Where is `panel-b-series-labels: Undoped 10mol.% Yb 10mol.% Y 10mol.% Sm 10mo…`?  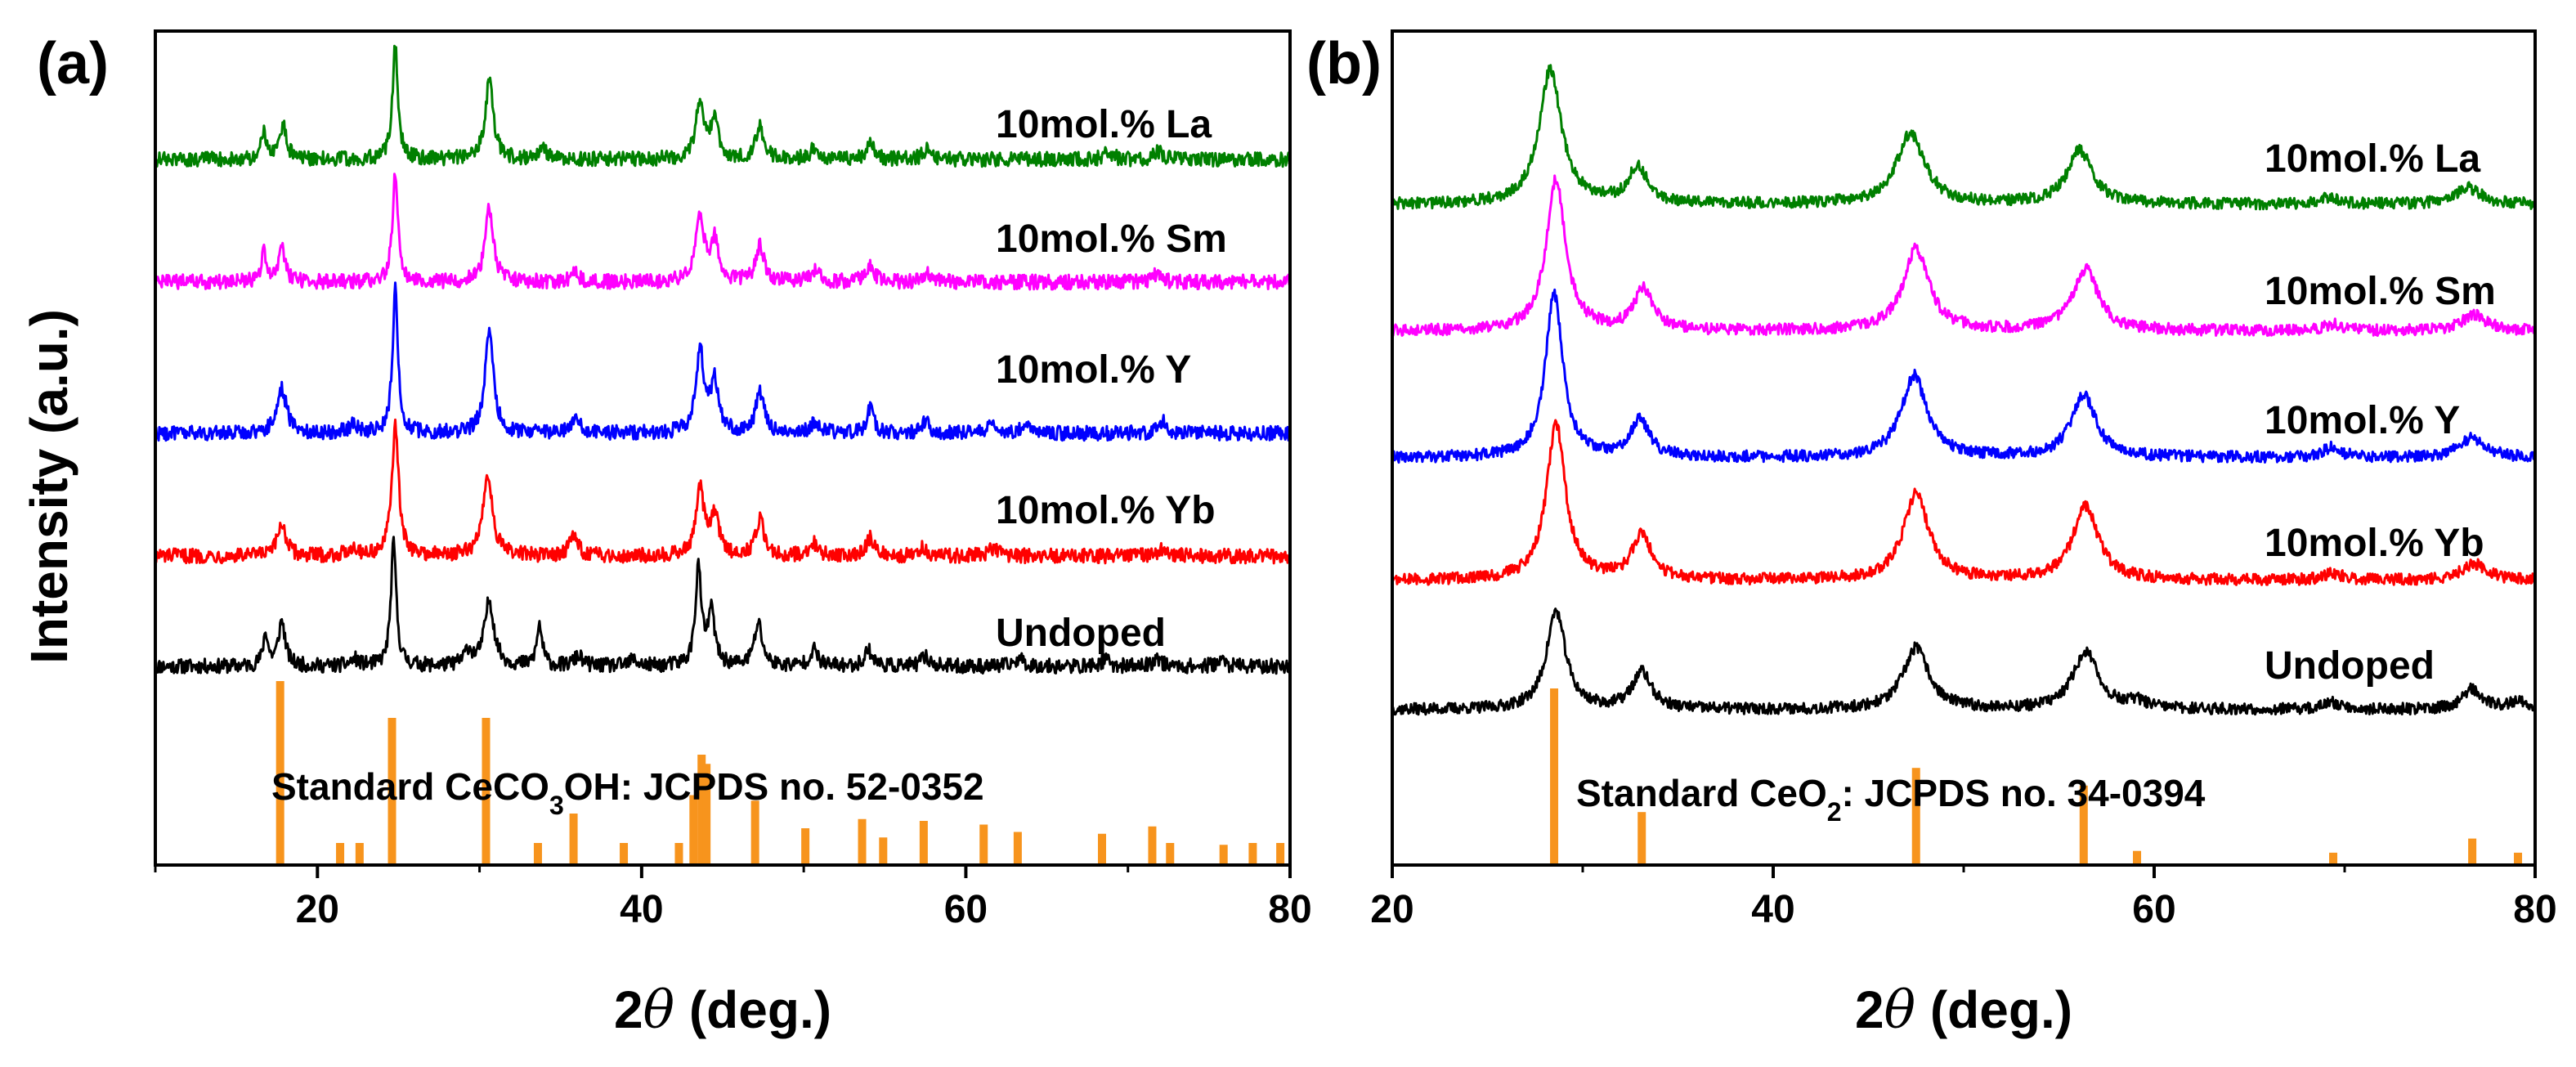 panel-b-series-labels: Undoped 10mol.% Yb 10mol.% Y 10mol.% Sm 10mo… is located at coordinates (2380, 412).